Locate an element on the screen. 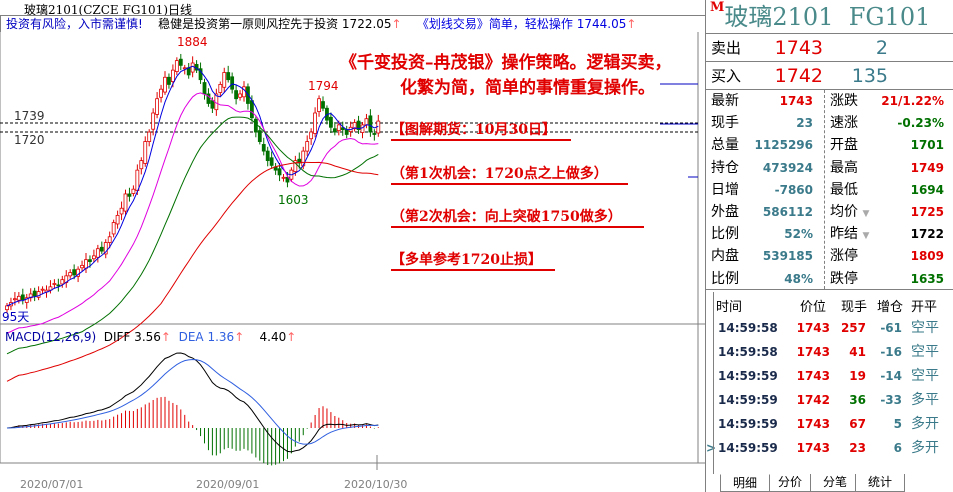 The height and width of the screenshot is (492, 953). field-value: 1701 is located at coordinates (927, 145).